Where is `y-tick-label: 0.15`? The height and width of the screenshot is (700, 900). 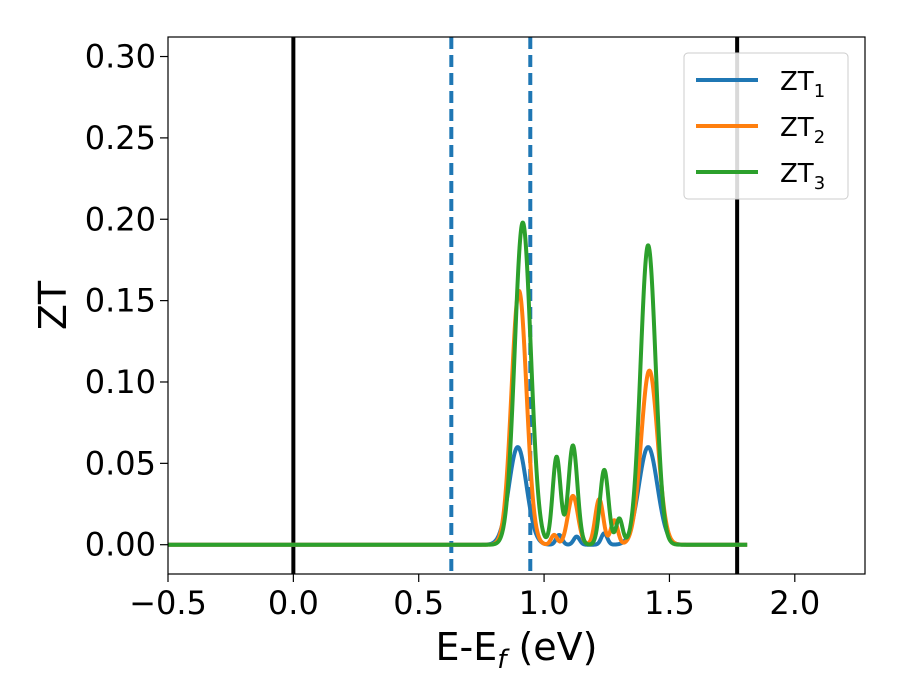
y-tick-label: 0.15 is located at coordinates (120, 301).